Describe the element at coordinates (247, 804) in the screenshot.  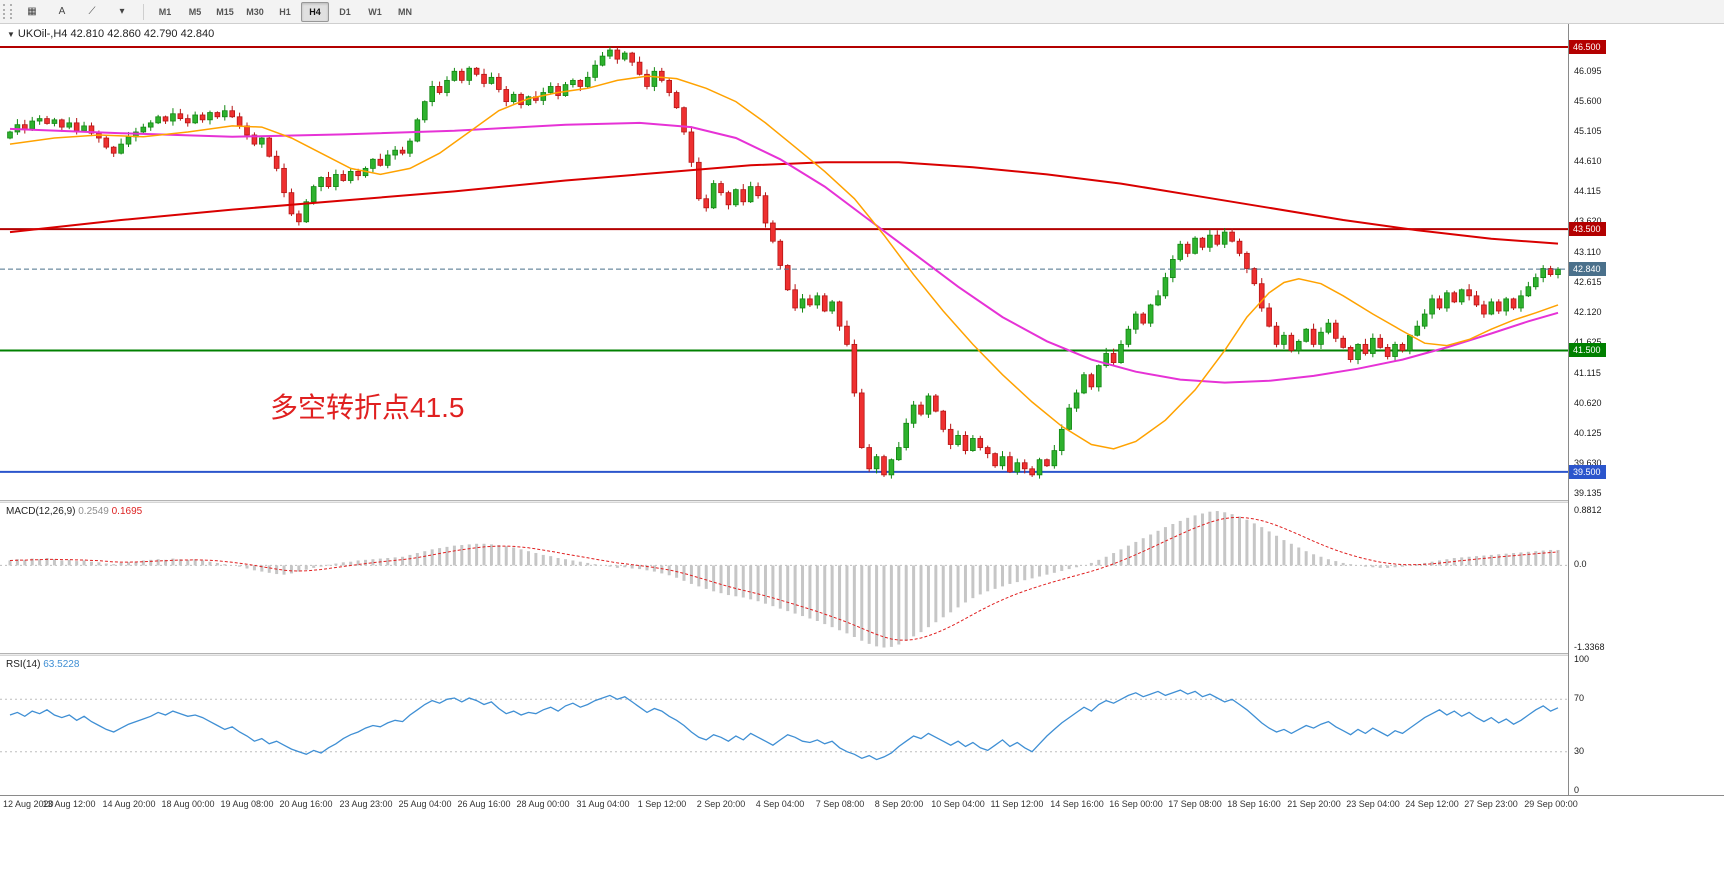
I see `date-tick-label: 19 Aug 08:00` at that location.